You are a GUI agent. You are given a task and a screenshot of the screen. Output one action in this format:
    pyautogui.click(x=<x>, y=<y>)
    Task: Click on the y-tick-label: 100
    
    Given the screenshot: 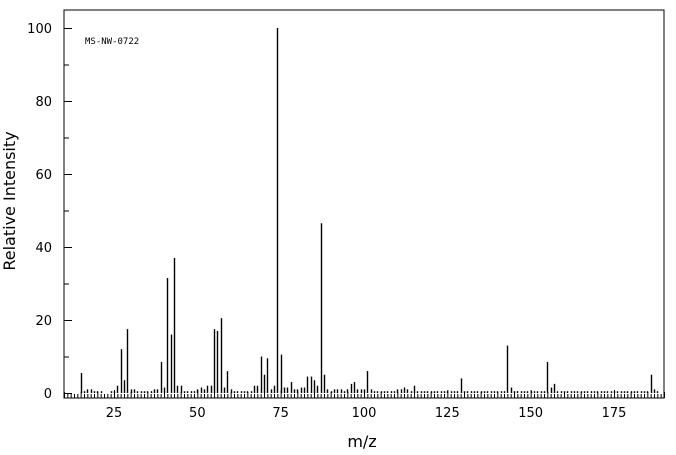 What is the action you would take?
    pyautogui.click(x=39, y=29)
    